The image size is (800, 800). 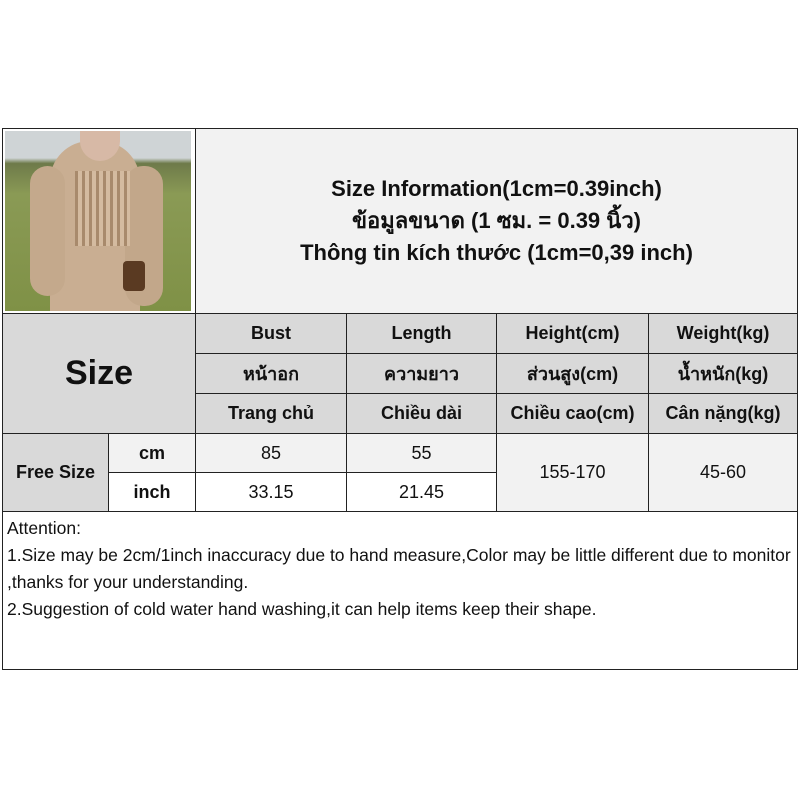 What do you see at coordinates (723, 413) in the screenshot?
I see `header-weight-vi: Cân nặng(kg)` at bounding box center [723, 413].